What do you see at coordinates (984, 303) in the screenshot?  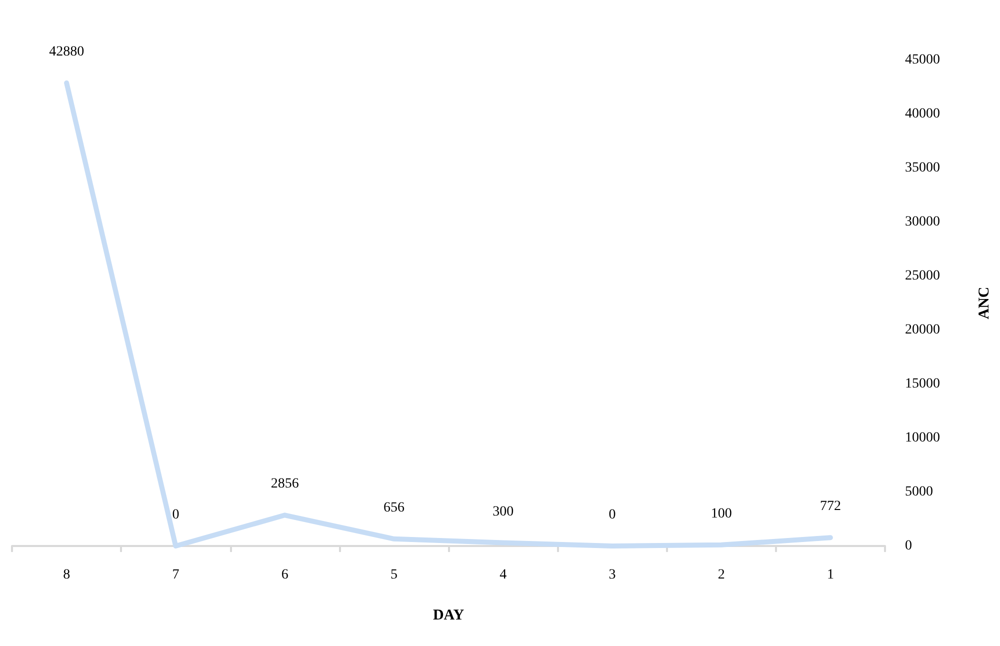 I see `y-axis-title: ANC` at bounding box center [984, 303].